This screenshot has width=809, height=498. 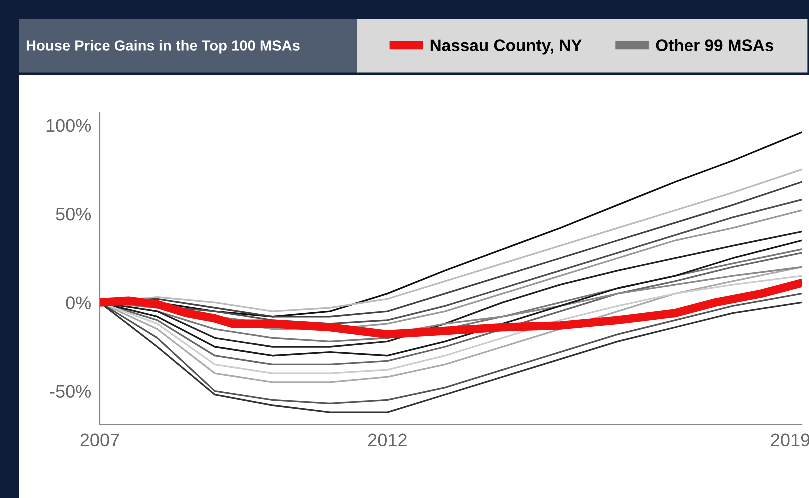 What do you see at coordinates (74, 214) in the screenshot?
I see `y-tick-label: 50%` at bounding box center [74, 214].